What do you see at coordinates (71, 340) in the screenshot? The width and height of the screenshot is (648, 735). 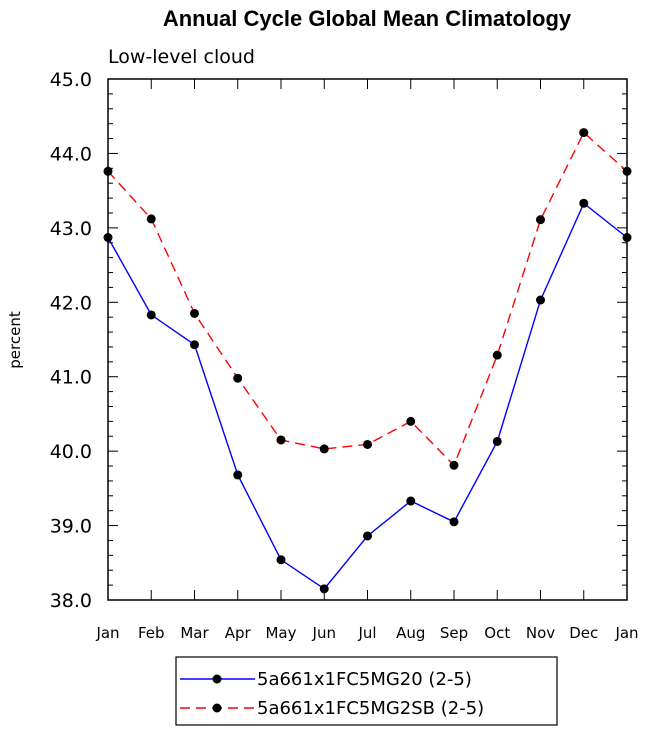 I see `y-tick-labels: 38.0 39.0 40.0 41.0 42.0 43.0 44.0 45.0` at bounding box center [71, 340].